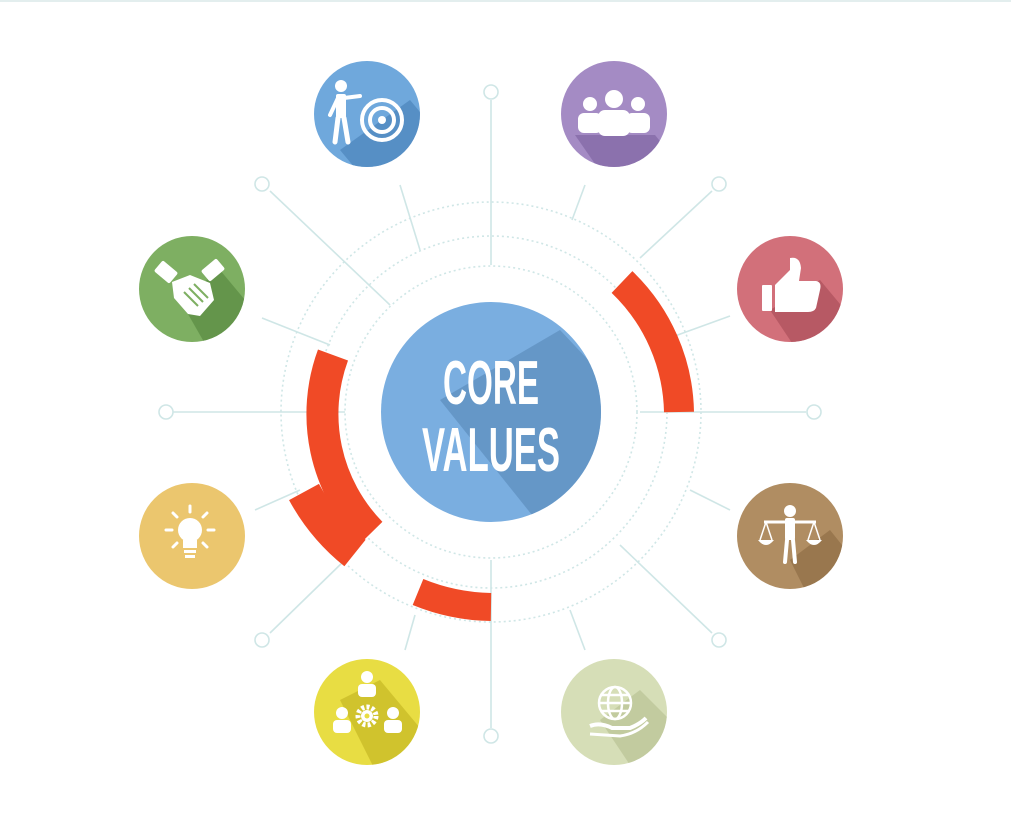  I want to click on thumbs-up-icon, so click(791, 284).